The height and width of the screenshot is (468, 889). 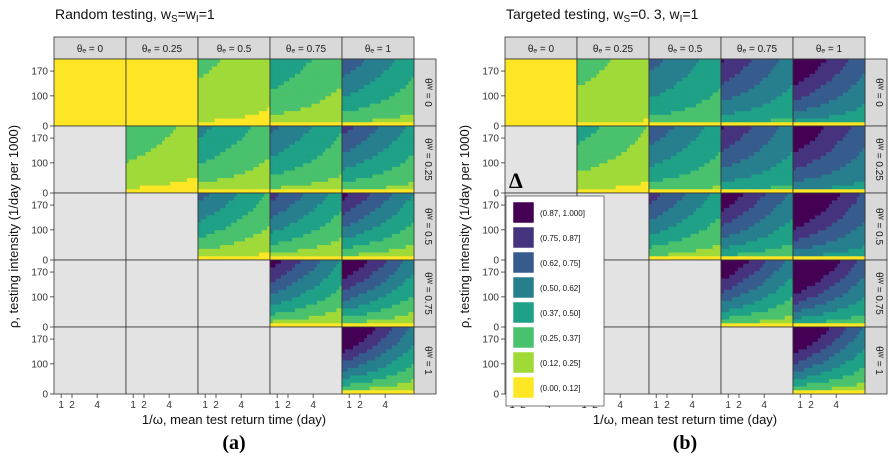 What do you see at coordinates (135, 15) in the screenshot?
I see `panel-title: Random testing, wS=wI=1` at bounding box center [135, 15].